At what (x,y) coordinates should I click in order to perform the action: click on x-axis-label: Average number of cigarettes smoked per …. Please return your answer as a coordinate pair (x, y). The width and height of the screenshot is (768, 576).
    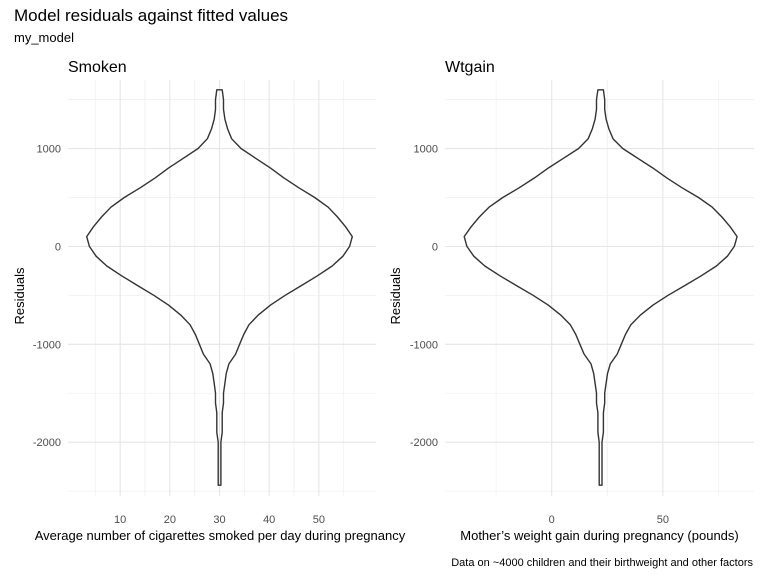
    Looking at the image, I should click on (220, 535).